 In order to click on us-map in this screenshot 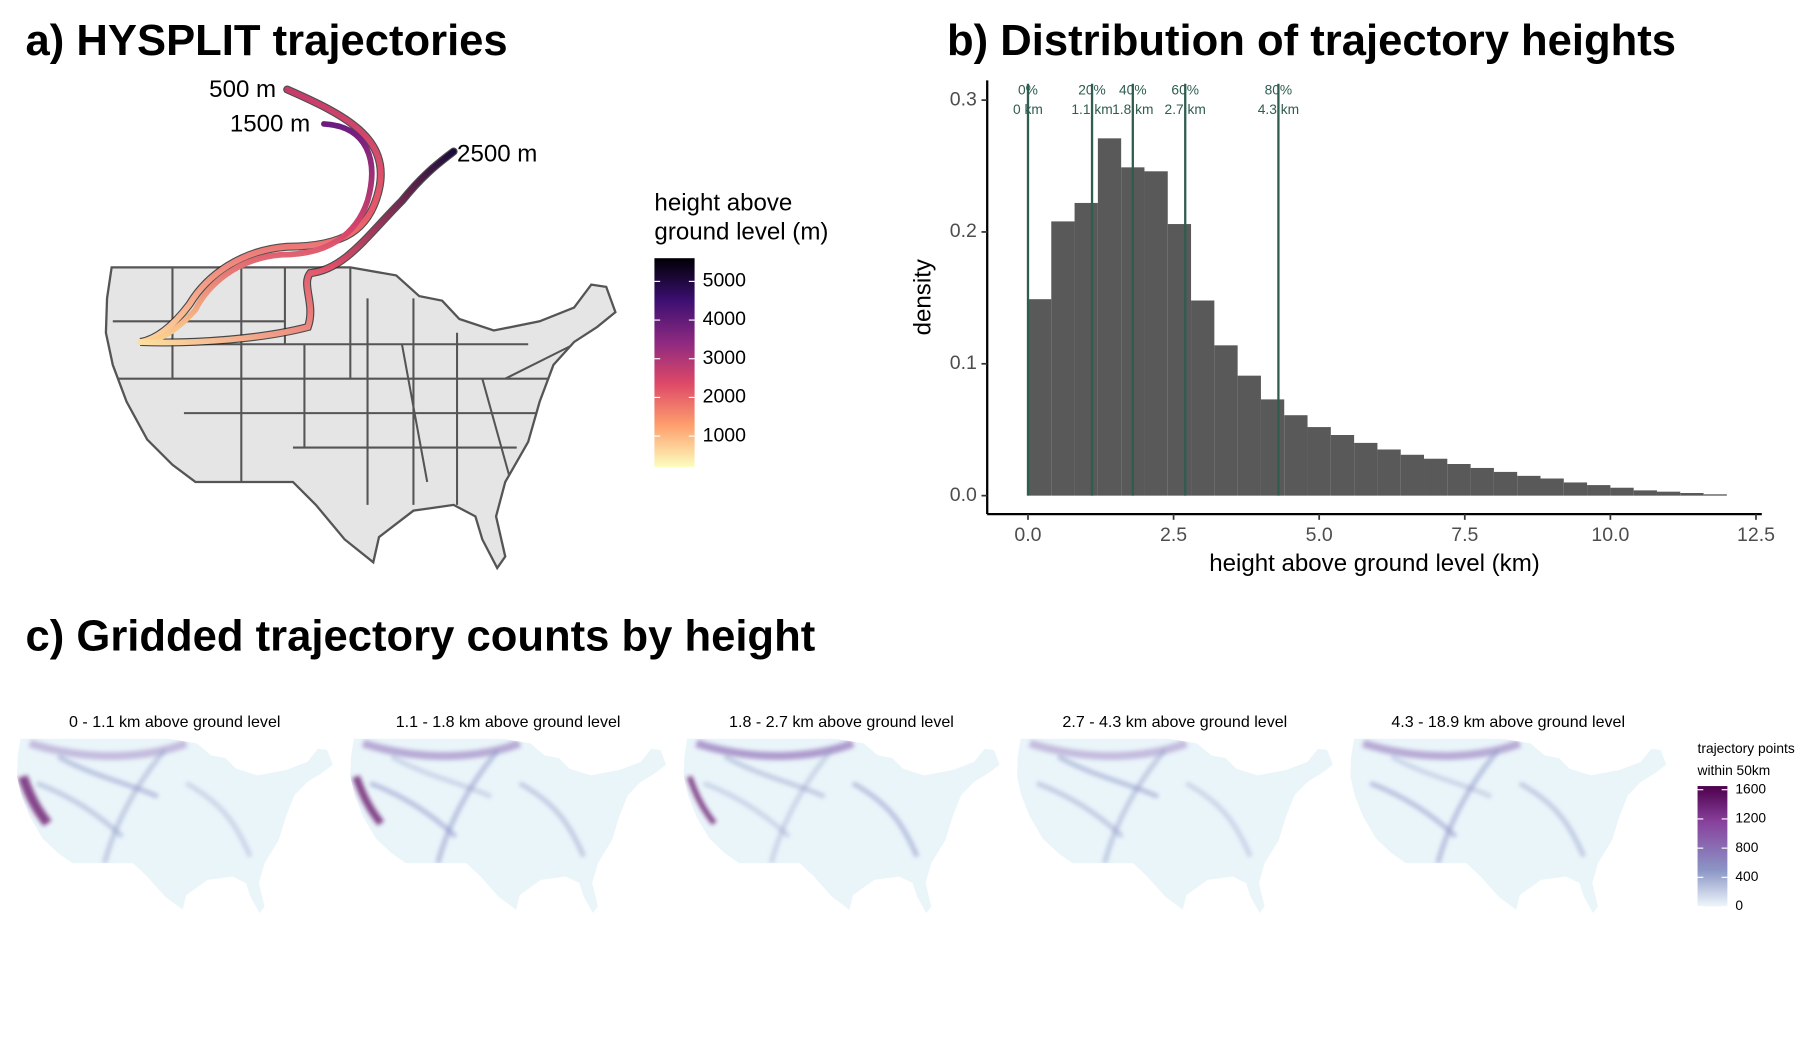, I will do `click(360, 327)`.